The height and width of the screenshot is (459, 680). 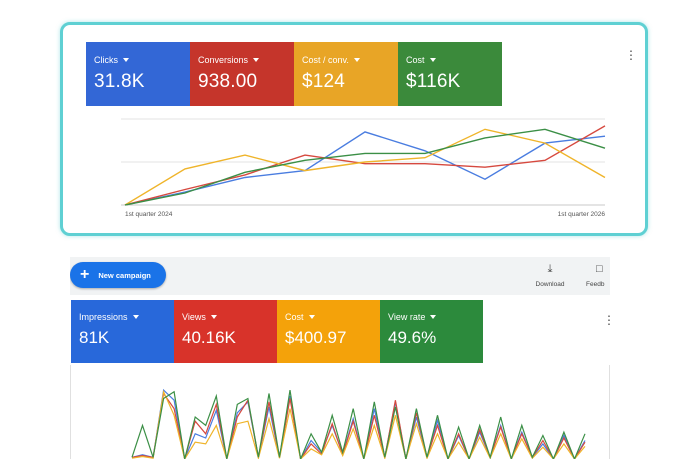 I want to click on campaigns-toolbar: + New campaign ⤓ Download □ Feedb, so click(x=340, y=276).